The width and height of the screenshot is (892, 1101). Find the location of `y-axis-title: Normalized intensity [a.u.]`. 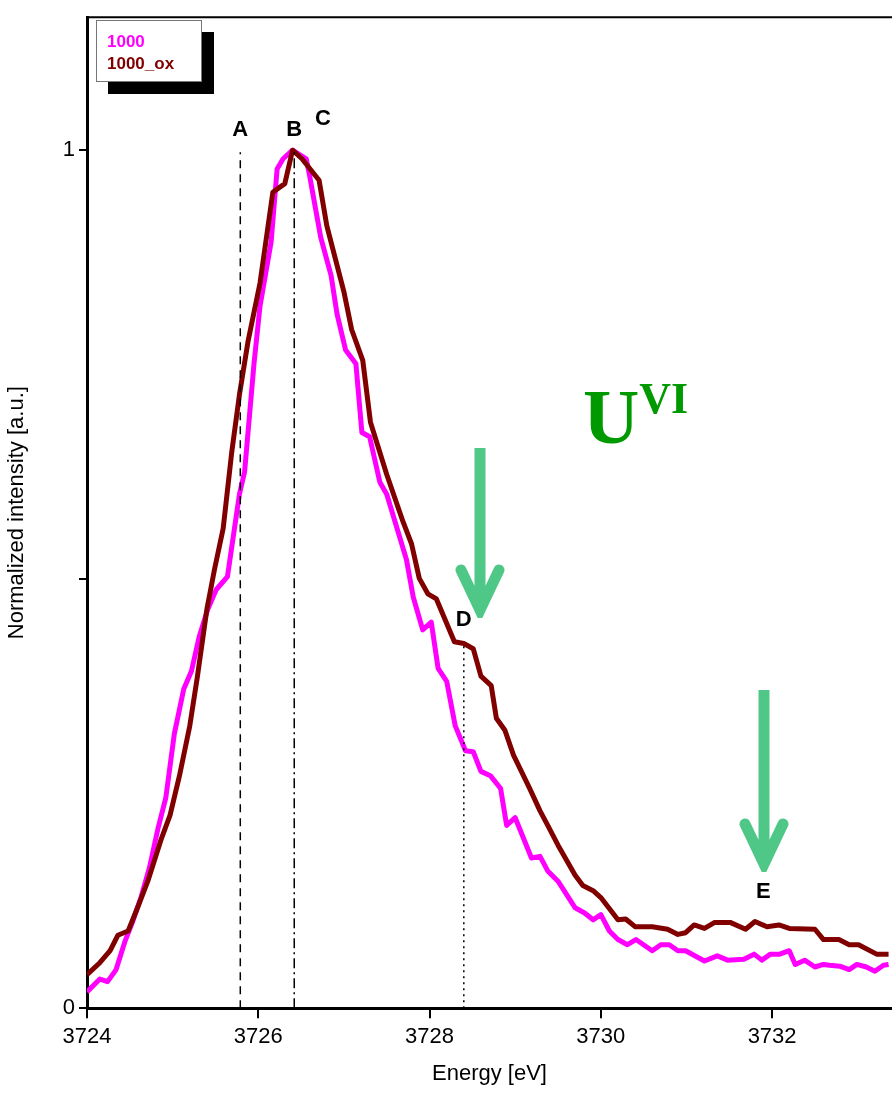

y-axis-title: Normalized intensity [a.u.] is located at coordinates (16, 513).